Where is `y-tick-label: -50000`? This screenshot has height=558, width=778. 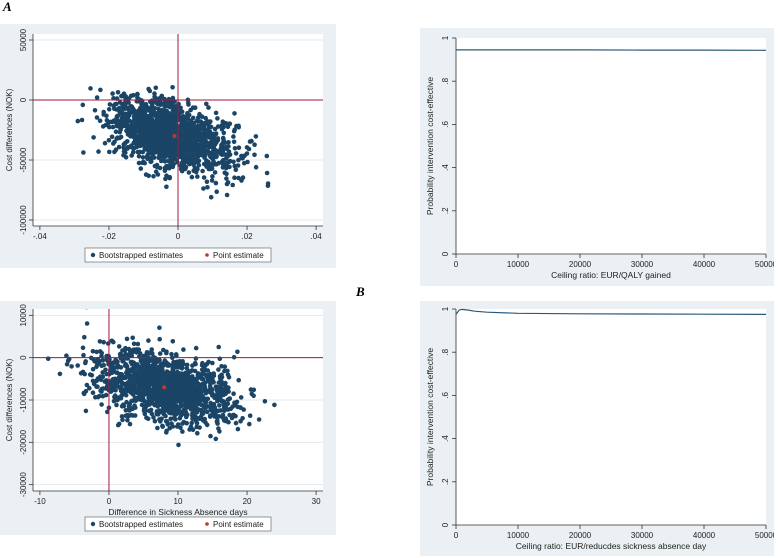
y-tick-label: -50000 is located at coordinates (23, 159).